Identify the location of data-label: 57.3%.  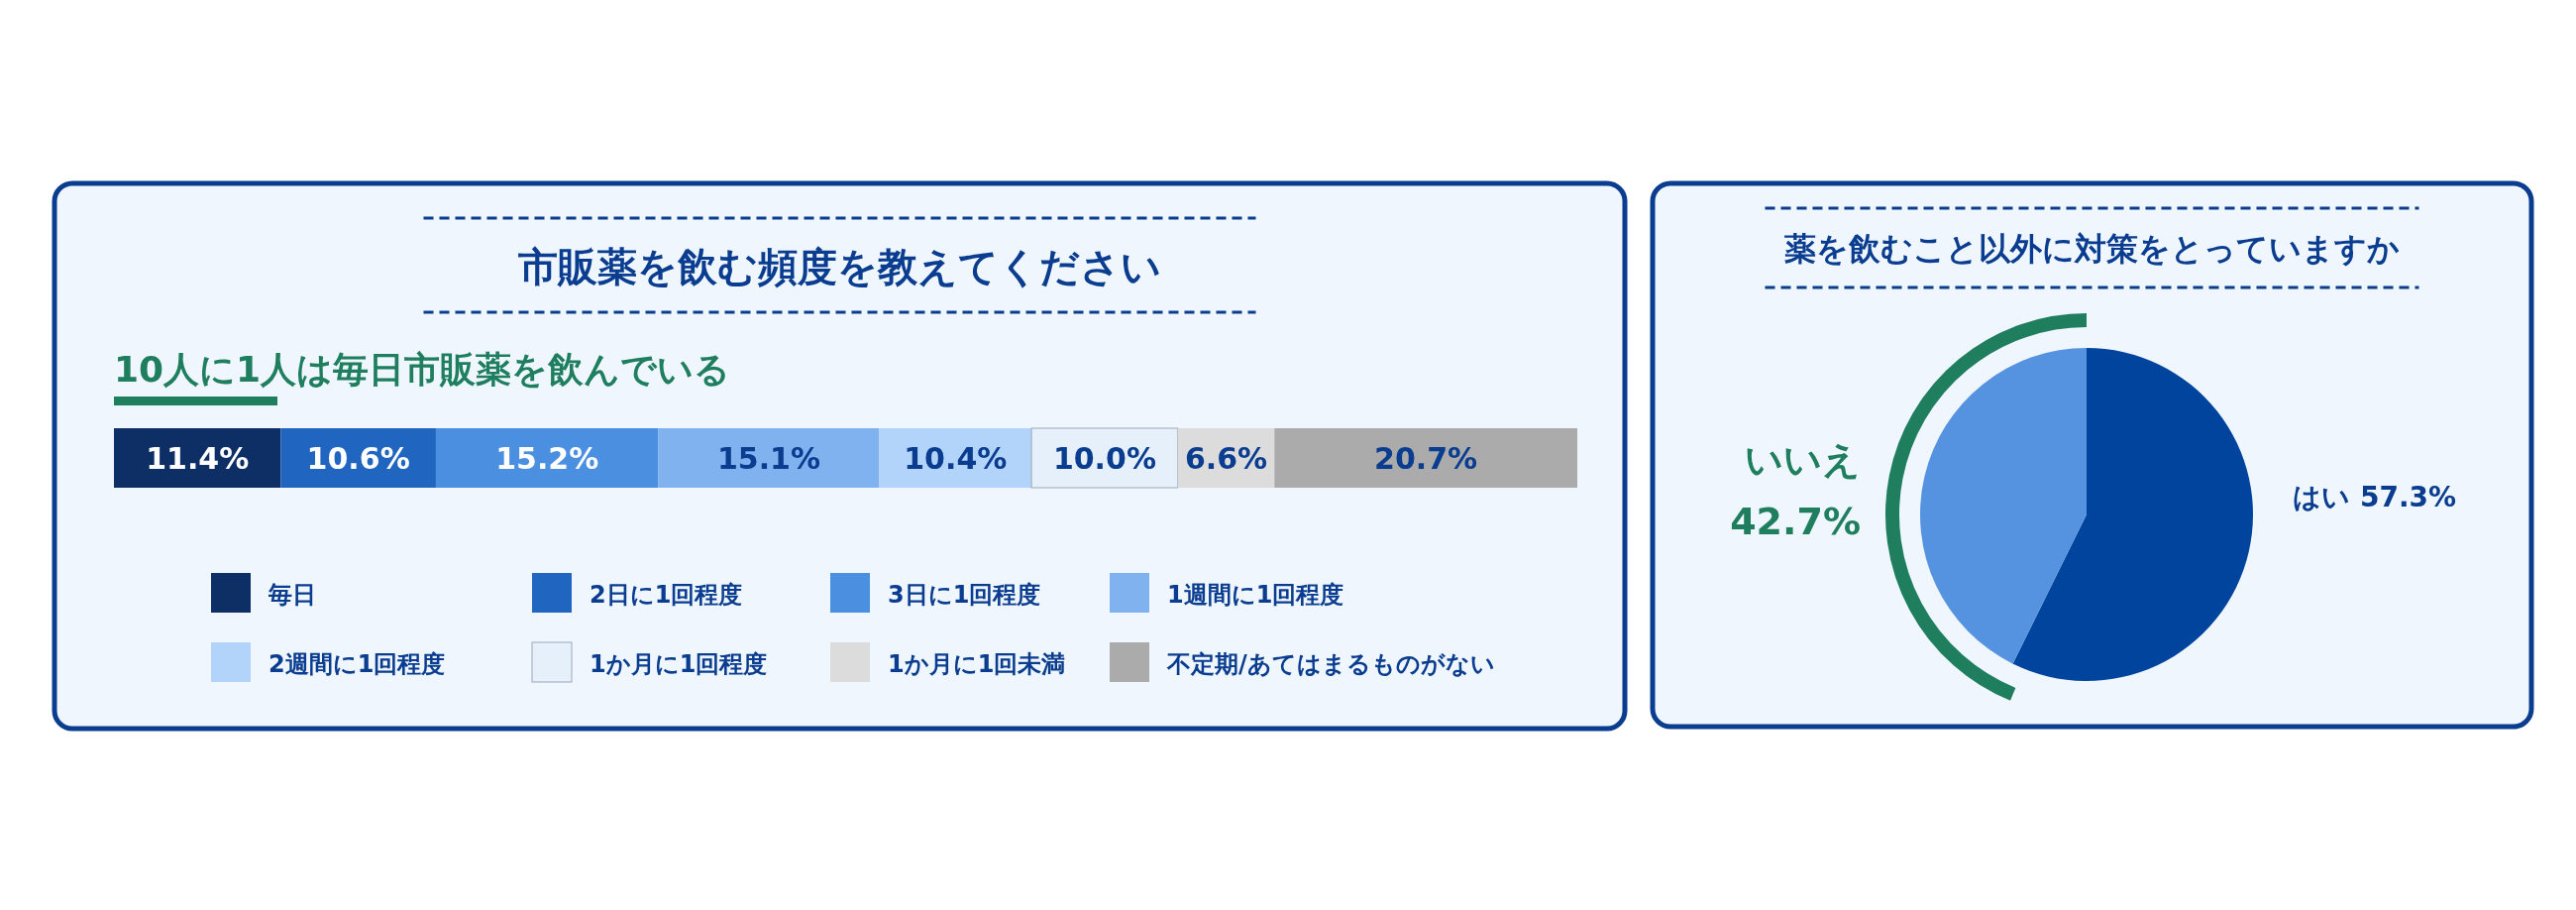
(2408, 497).